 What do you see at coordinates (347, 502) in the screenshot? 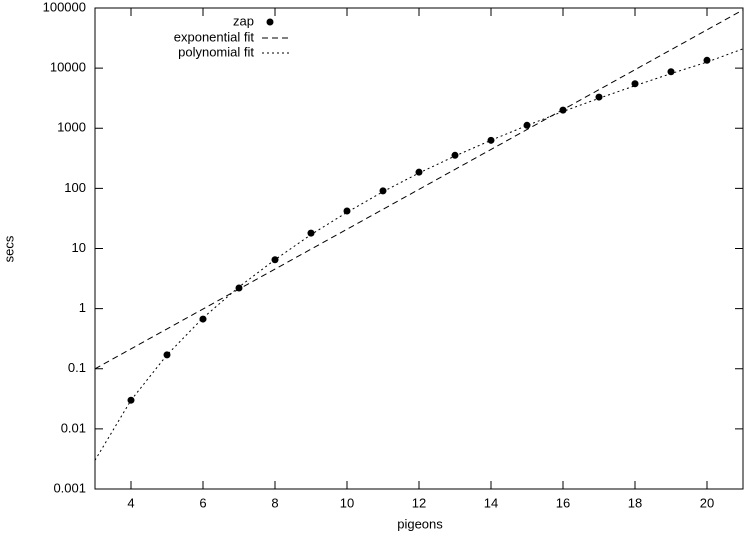
I see `x-tick-label: 10` at bounding box center [347, 502].